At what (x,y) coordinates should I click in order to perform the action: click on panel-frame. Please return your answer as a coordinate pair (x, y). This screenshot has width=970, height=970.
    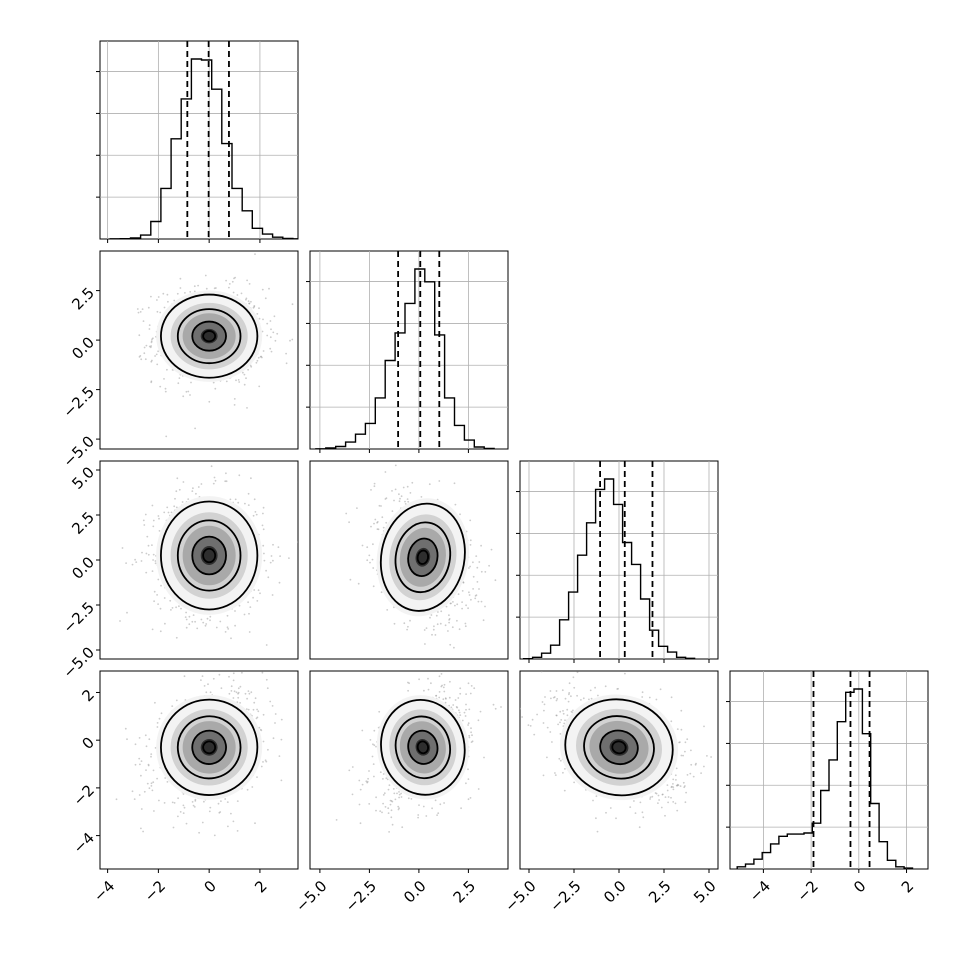
    Looking at the image, I should click on (199, 140).